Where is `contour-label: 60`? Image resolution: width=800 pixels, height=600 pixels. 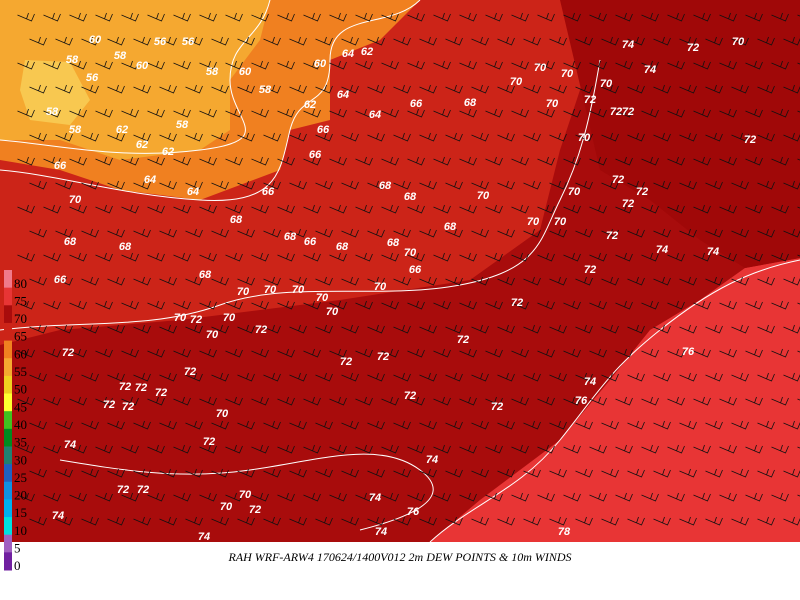 contour-label: 60 is located at coordinates (142, 66).